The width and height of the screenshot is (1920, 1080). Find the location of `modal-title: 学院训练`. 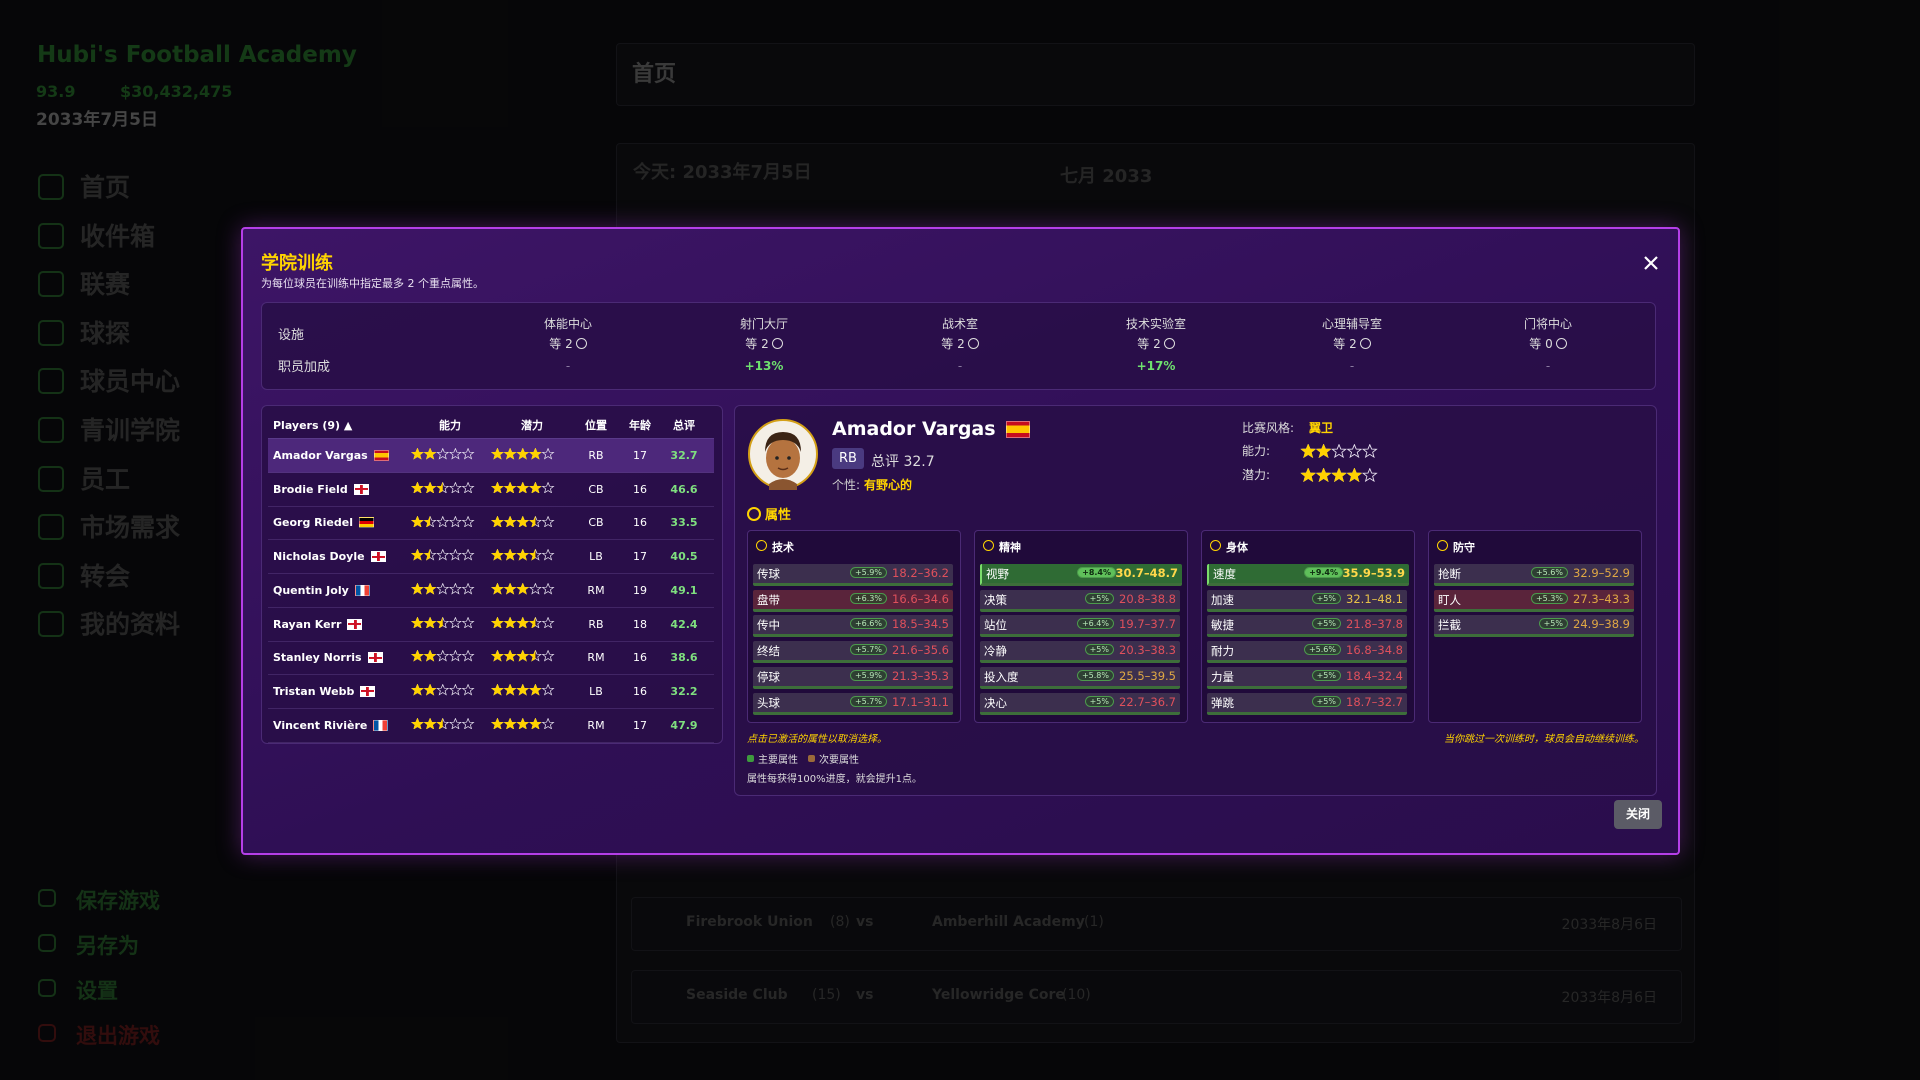

modal-title: 学院训练 is located at coordinates (297, 263).